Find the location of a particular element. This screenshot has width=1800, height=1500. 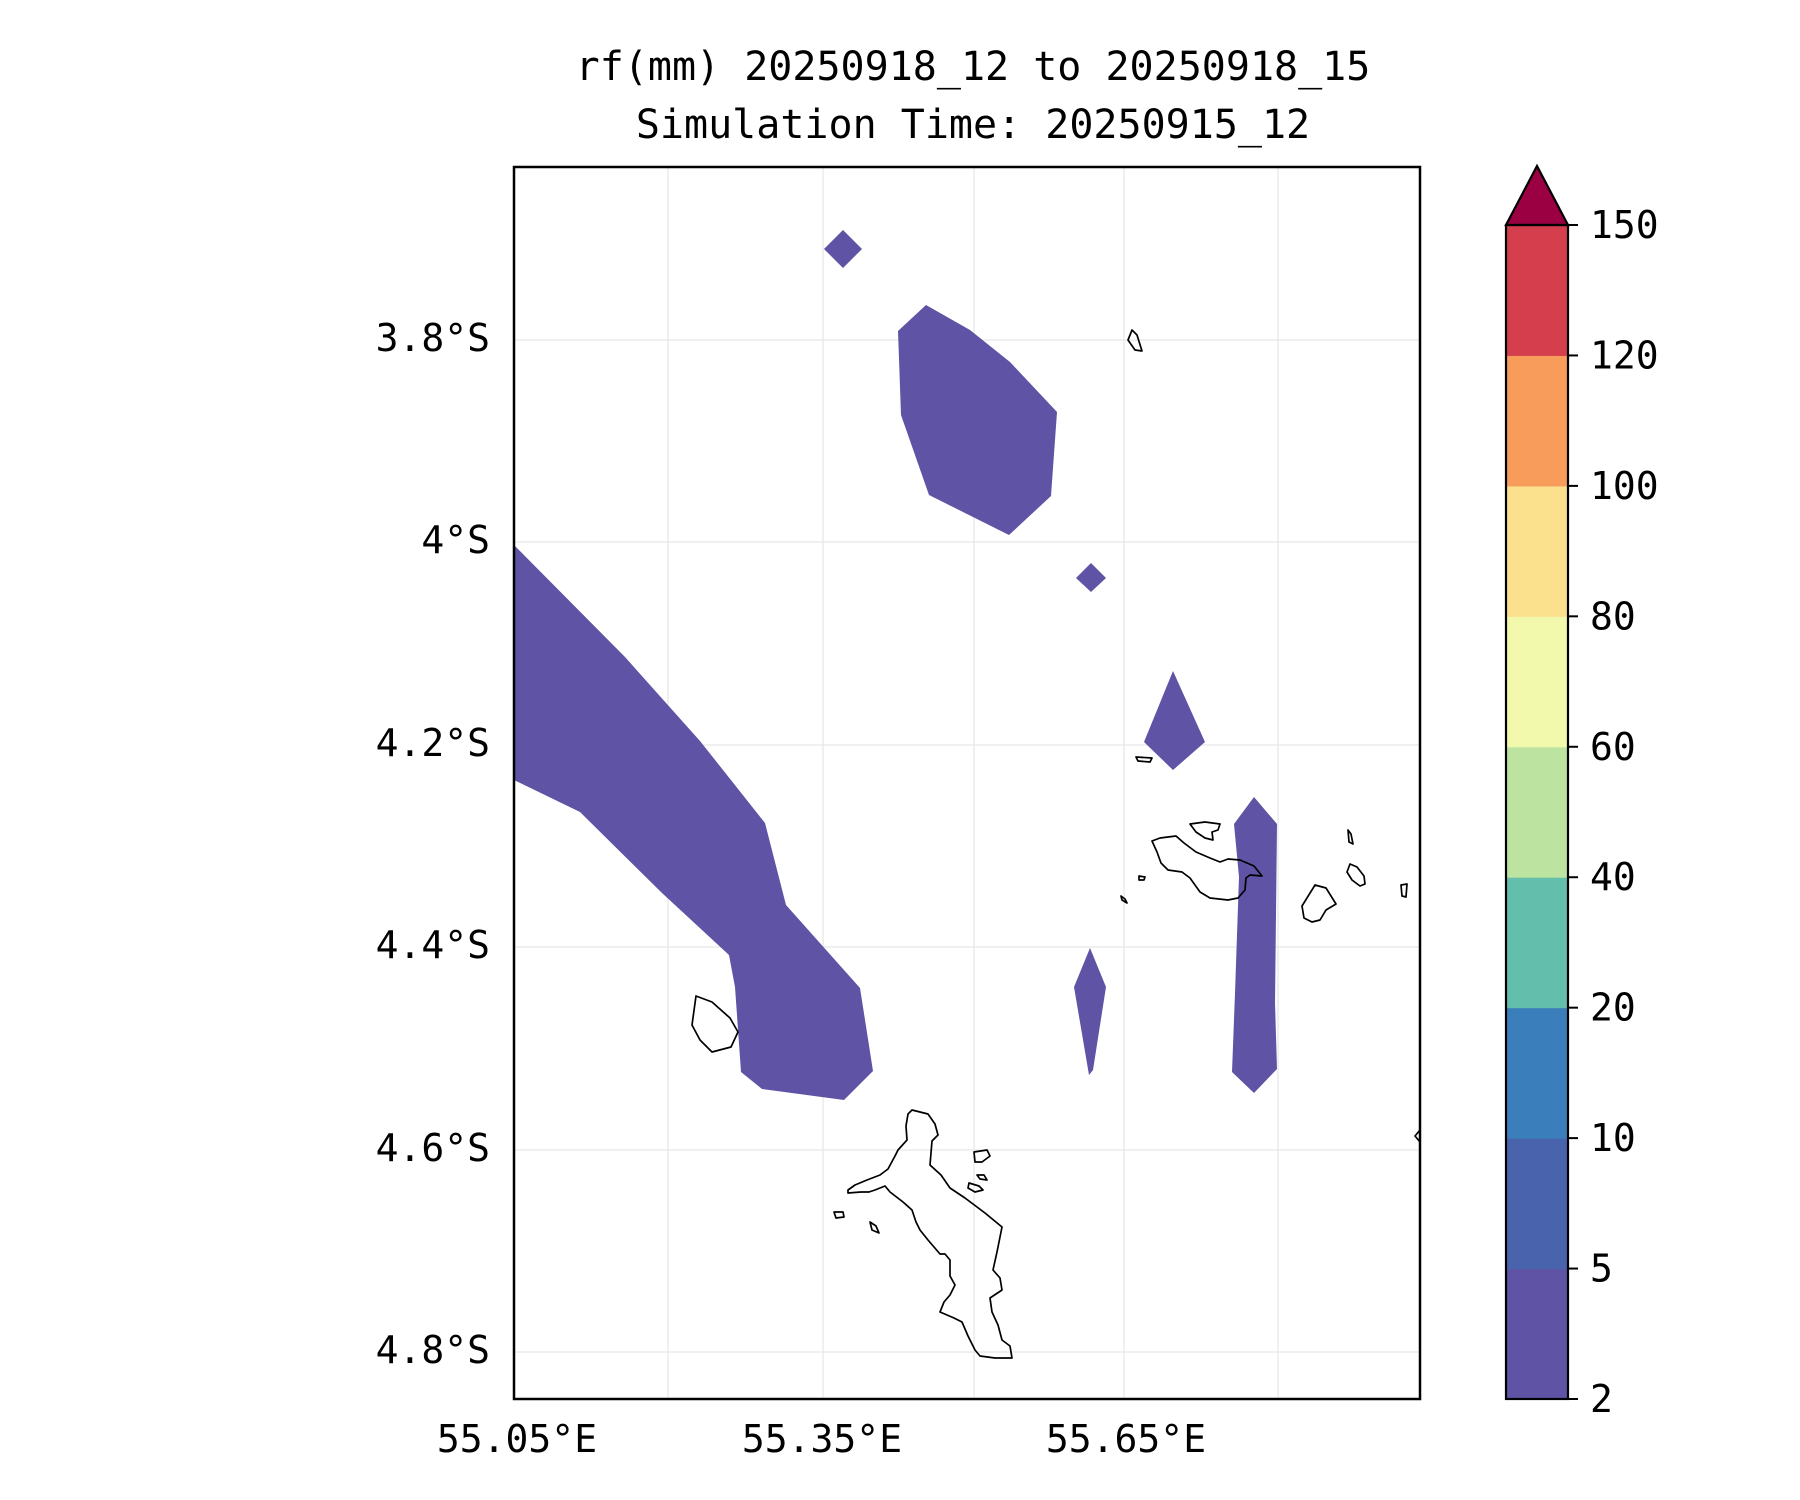

lat-axis: 3.8°S 4°S 4.2°S 4.4°S 4.6°S 4.8°S is located at coordinates (433, 844).